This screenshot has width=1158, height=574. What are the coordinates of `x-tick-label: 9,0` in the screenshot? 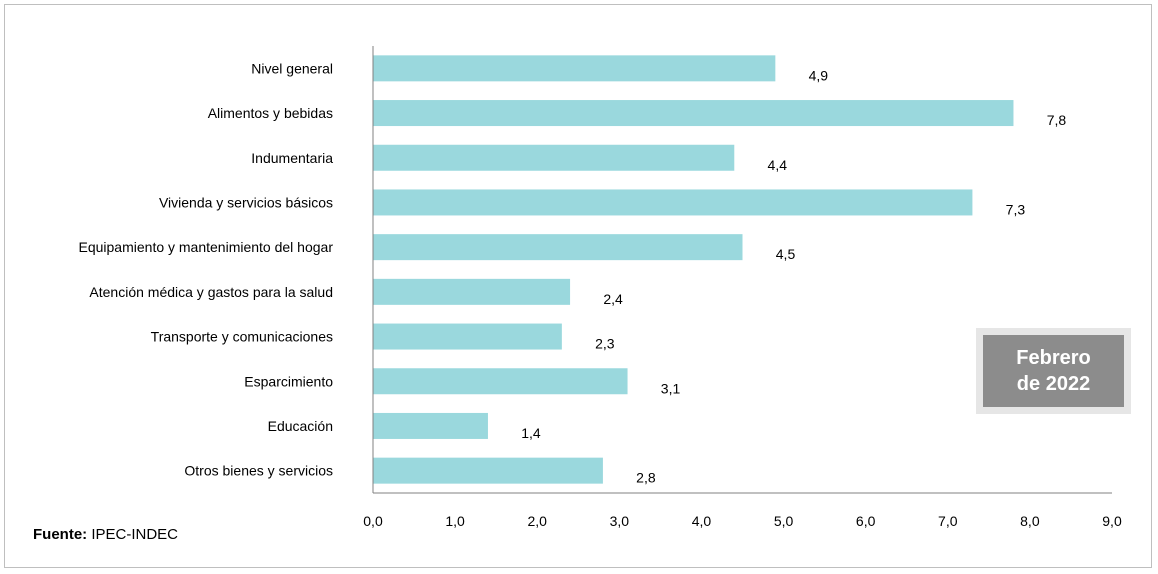 It's located at (1112, 521).